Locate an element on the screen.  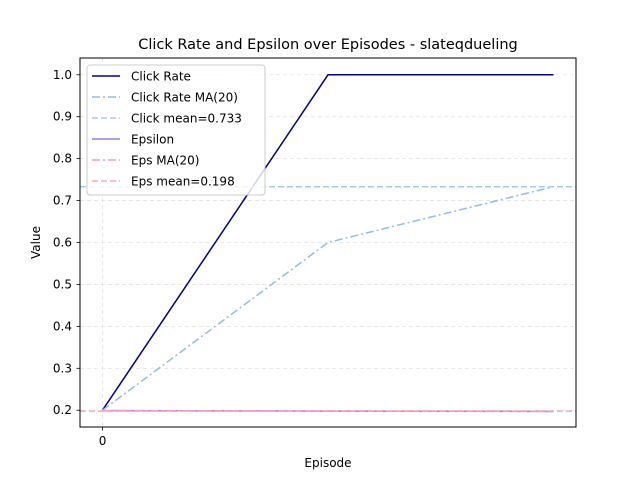
legend-label: Eps mean=0.198 is located at coordinates (183, 182).